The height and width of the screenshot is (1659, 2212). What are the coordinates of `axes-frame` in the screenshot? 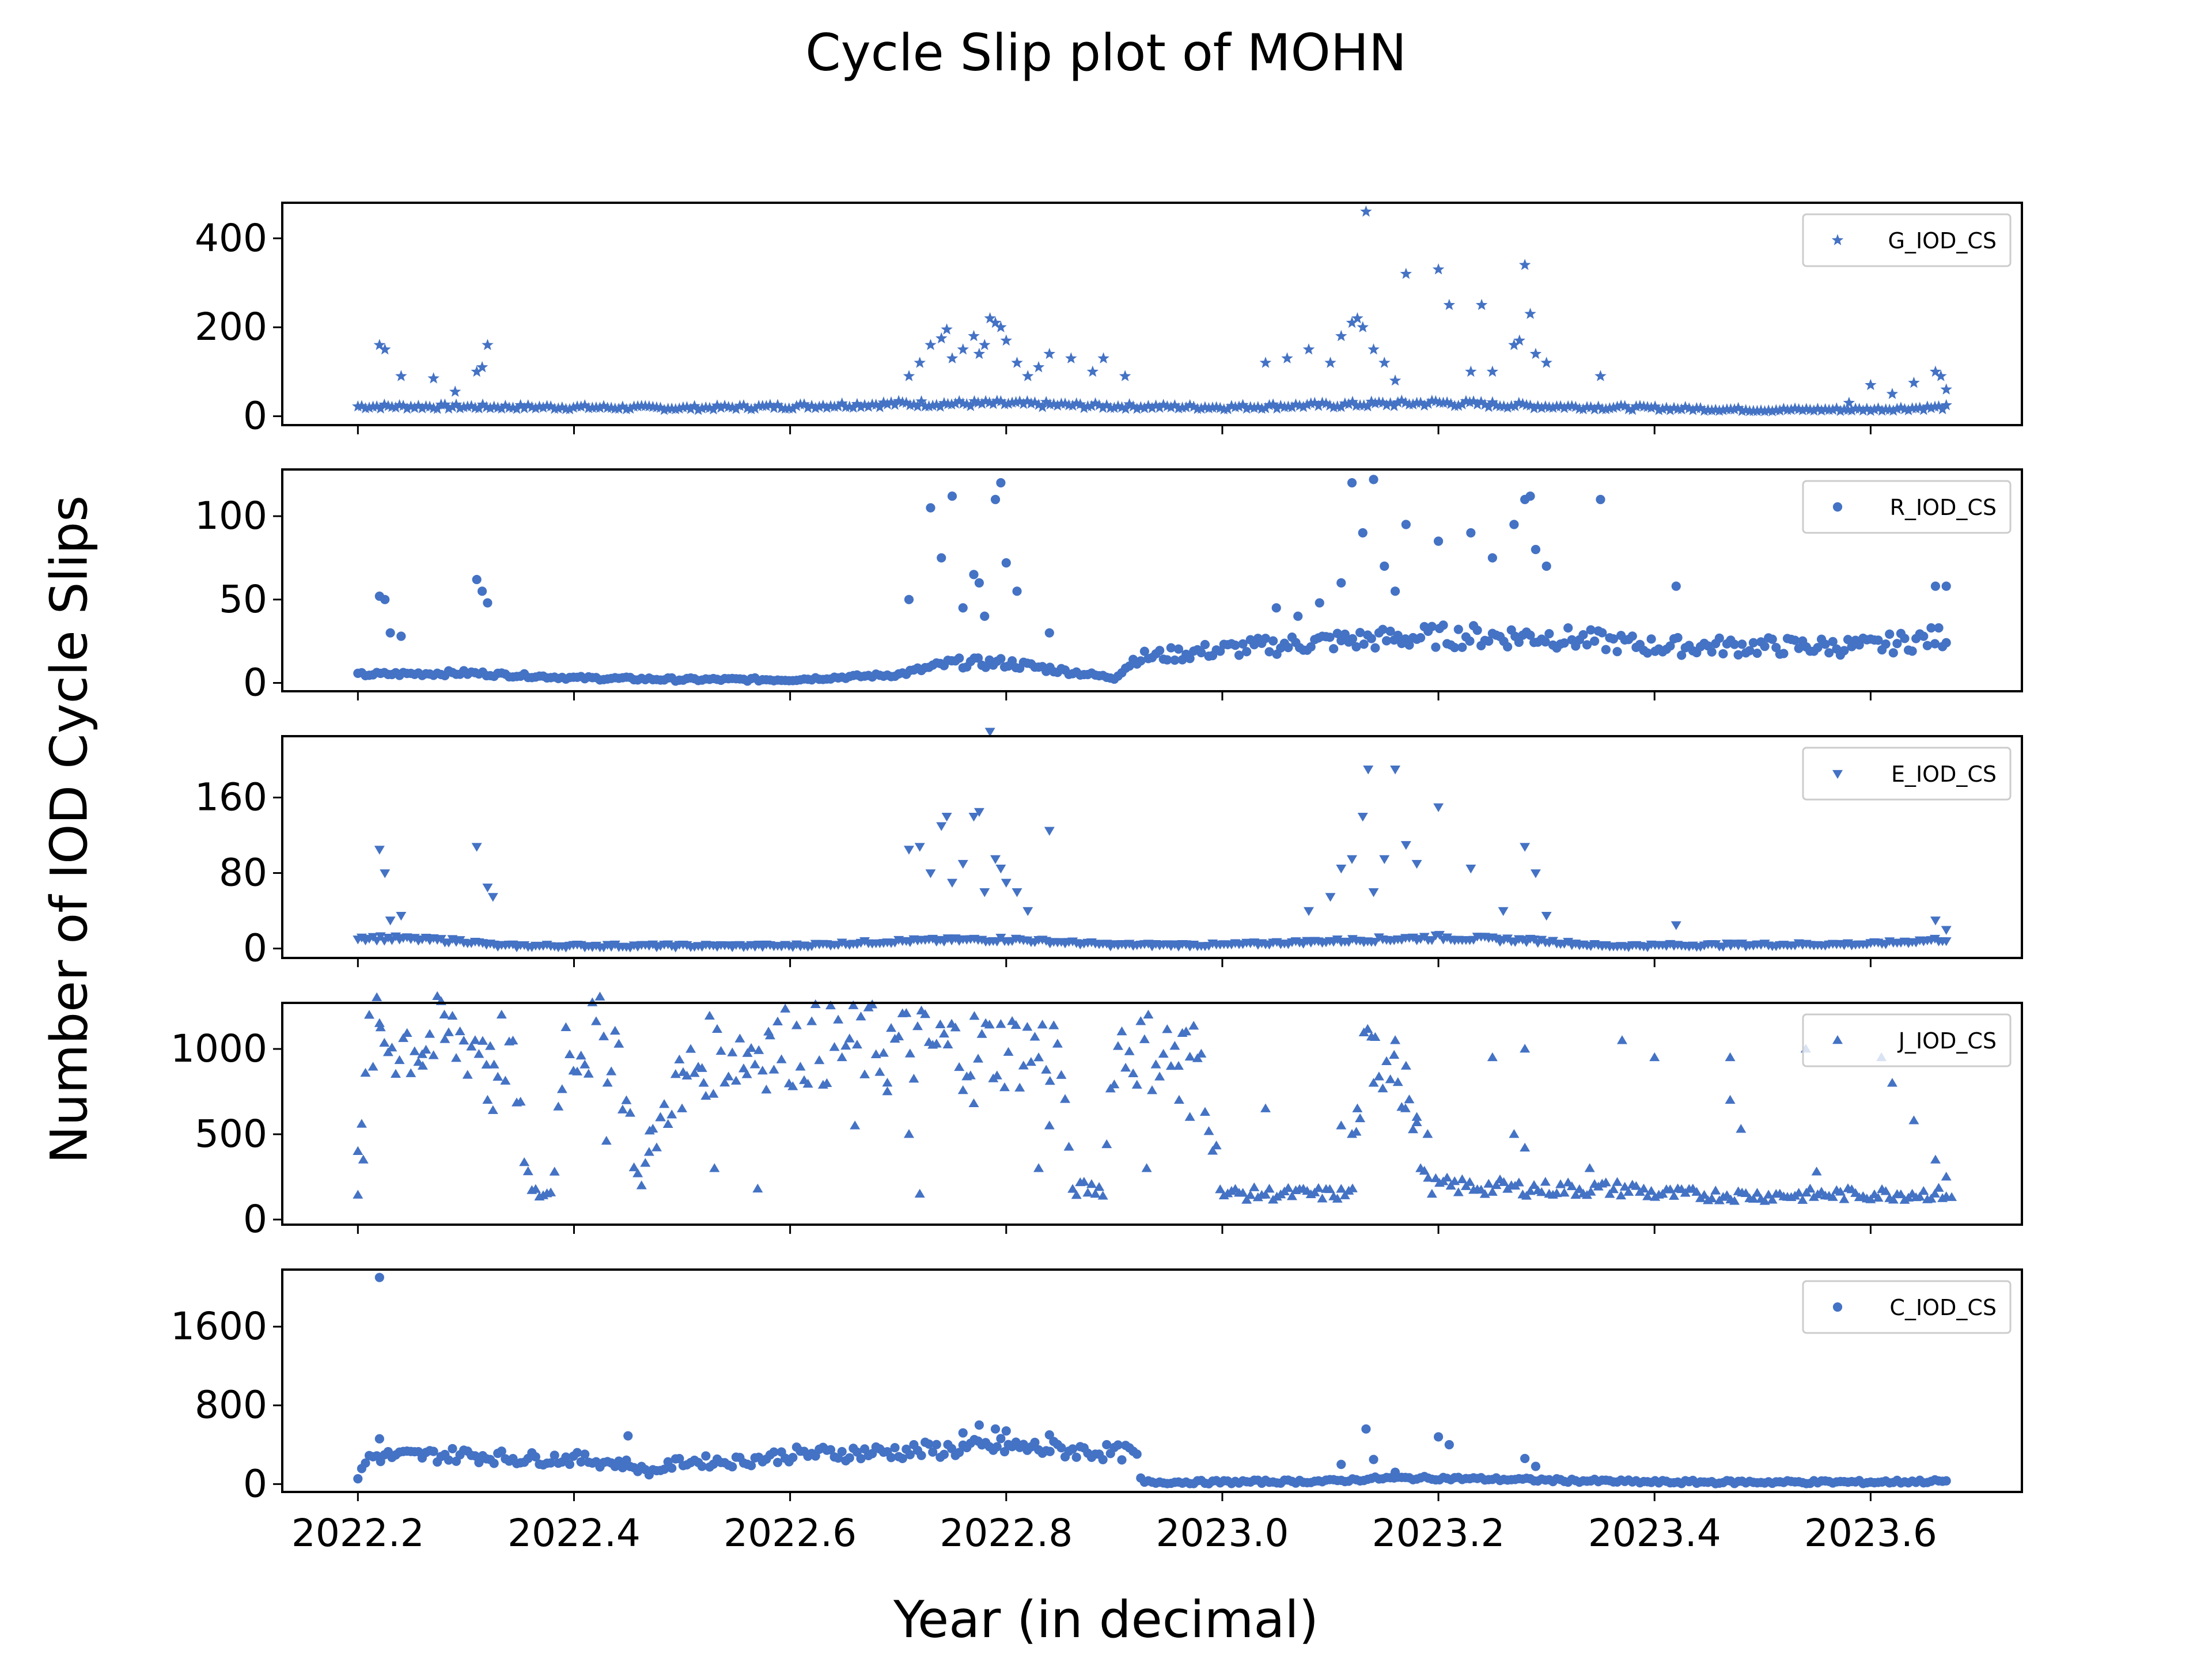 It's located at (1152, 1380).